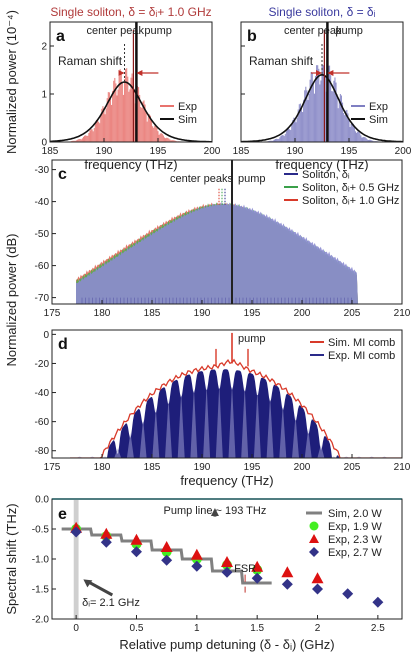 The width and height of the screenshot is (416, 668). What do you see at coordinates (50, 151) in the screenshot?
I see `x-tick-label: 185` at bounding box center [50, 151].